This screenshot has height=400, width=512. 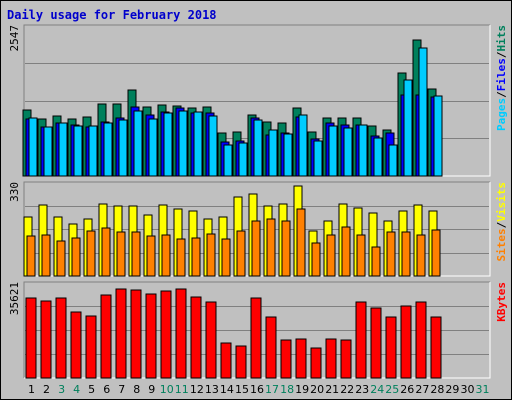 I want to click on legend-label: Pages/Files/Hits, so click(x=501, y=78).